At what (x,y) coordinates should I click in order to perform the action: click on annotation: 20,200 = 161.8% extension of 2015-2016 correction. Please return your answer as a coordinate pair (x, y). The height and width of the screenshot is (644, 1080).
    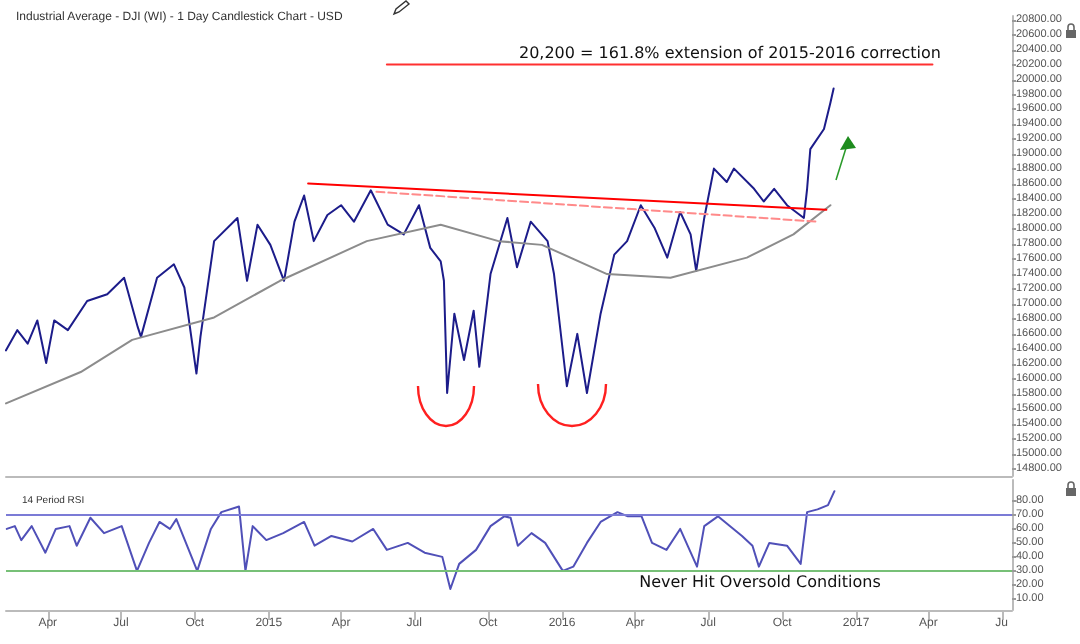
    Looking at the image, I should click on (729, 52).